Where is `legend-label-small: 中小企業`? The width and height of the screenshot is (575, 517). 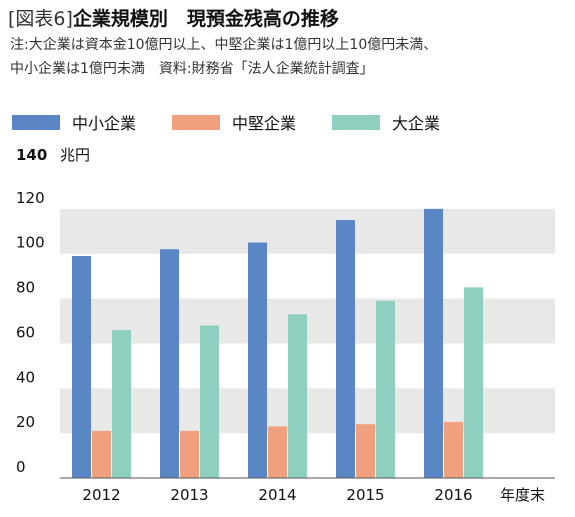 legend-label-small: 中小企業 is located at coordinates (104, 123).